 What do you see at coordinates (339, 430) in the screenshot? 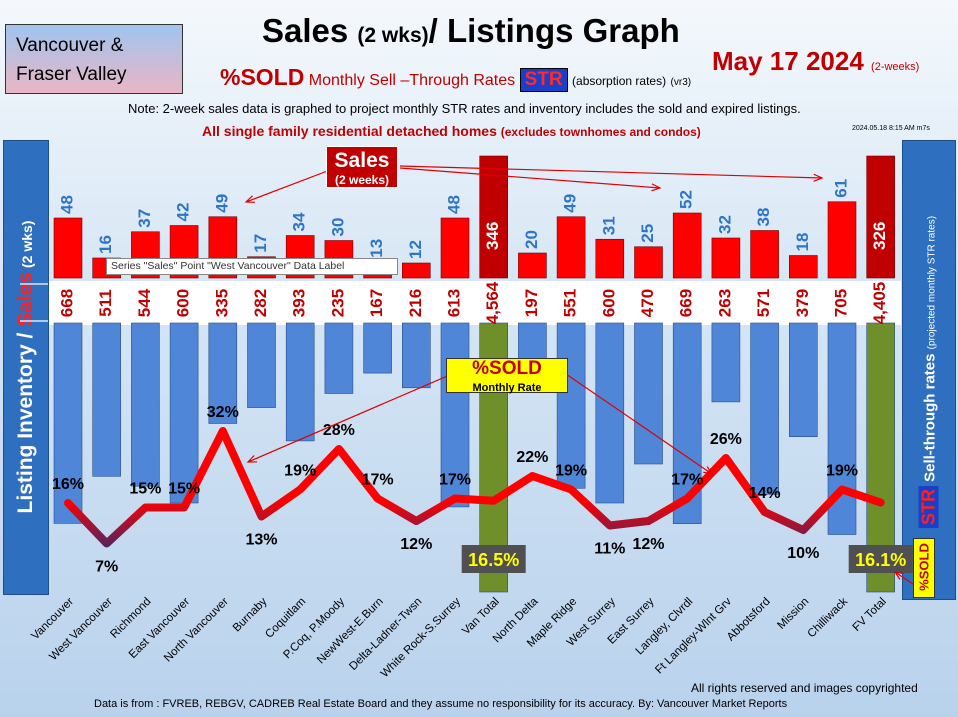
I see `str-value-label: 28%` at bounding box center [339, 430].